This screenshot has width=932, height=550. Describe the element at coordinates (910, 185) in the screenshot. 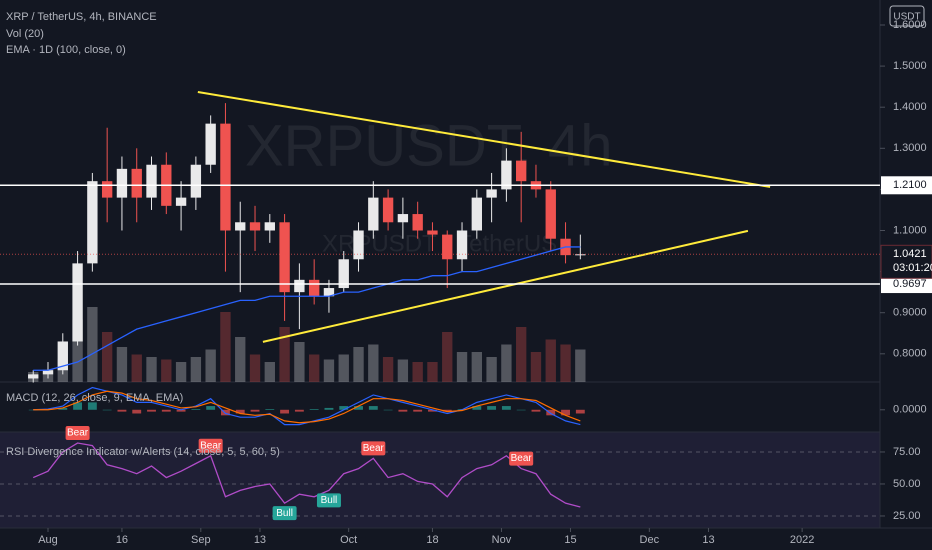

I see `level-label: 1.2100` at that location.